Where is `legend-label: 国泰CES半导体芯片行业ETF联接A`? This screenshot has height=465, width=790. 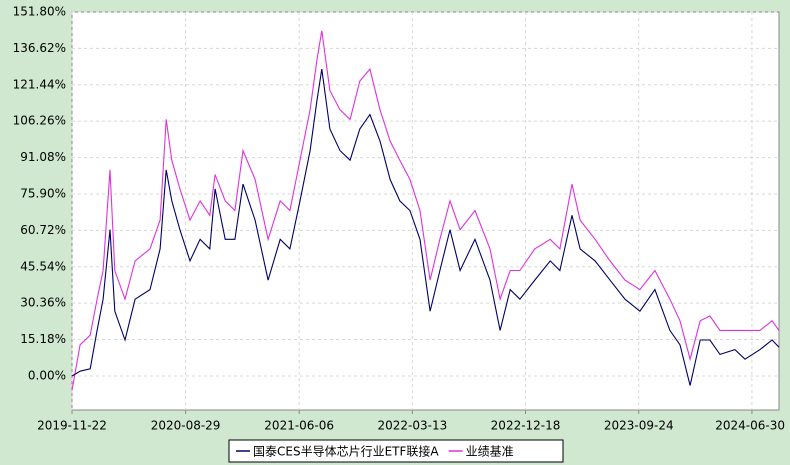
legend-label: 国泰CES半导体芯片行业ETF联接A is located at coordinates (346, 451).